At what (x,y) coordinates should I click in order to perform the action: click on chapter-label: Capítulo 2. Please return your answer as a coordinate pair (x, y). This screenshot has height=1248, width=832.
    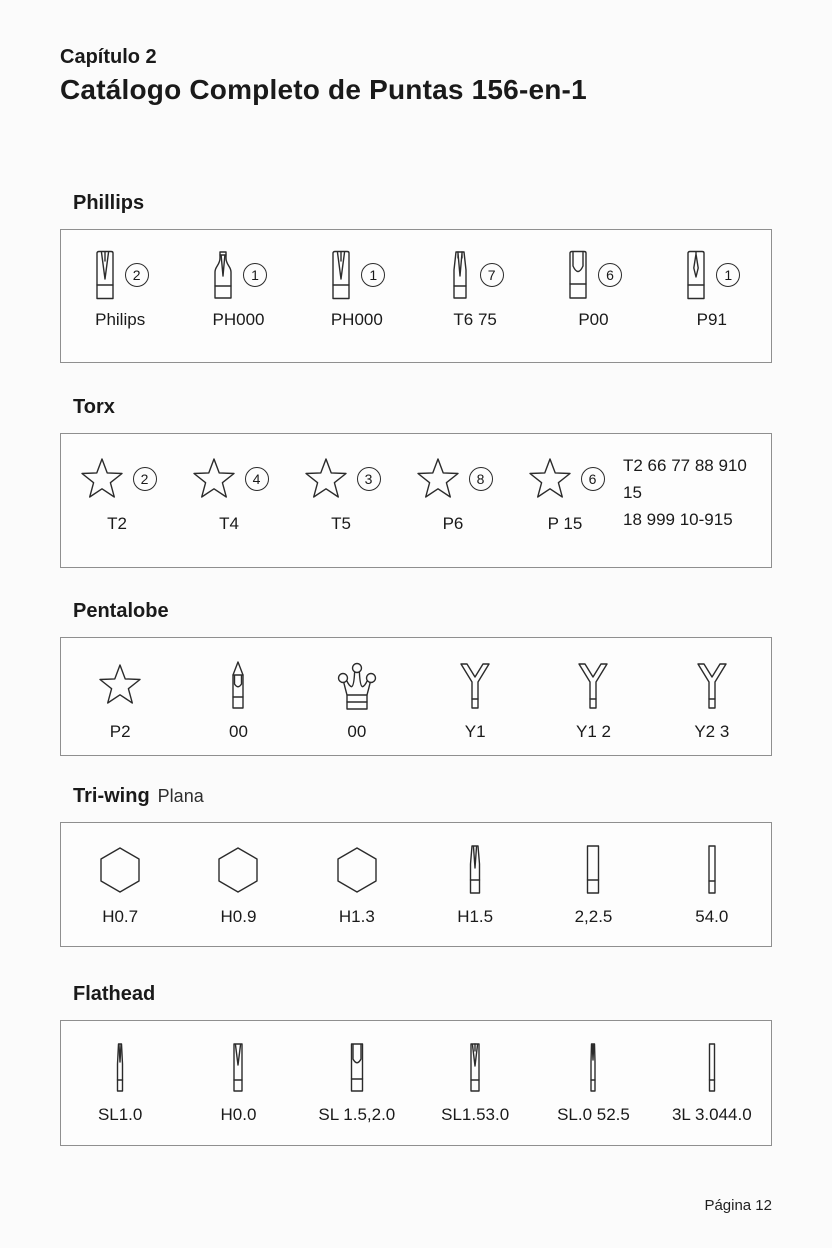
    Looking at the image, I should click on (108, 57).